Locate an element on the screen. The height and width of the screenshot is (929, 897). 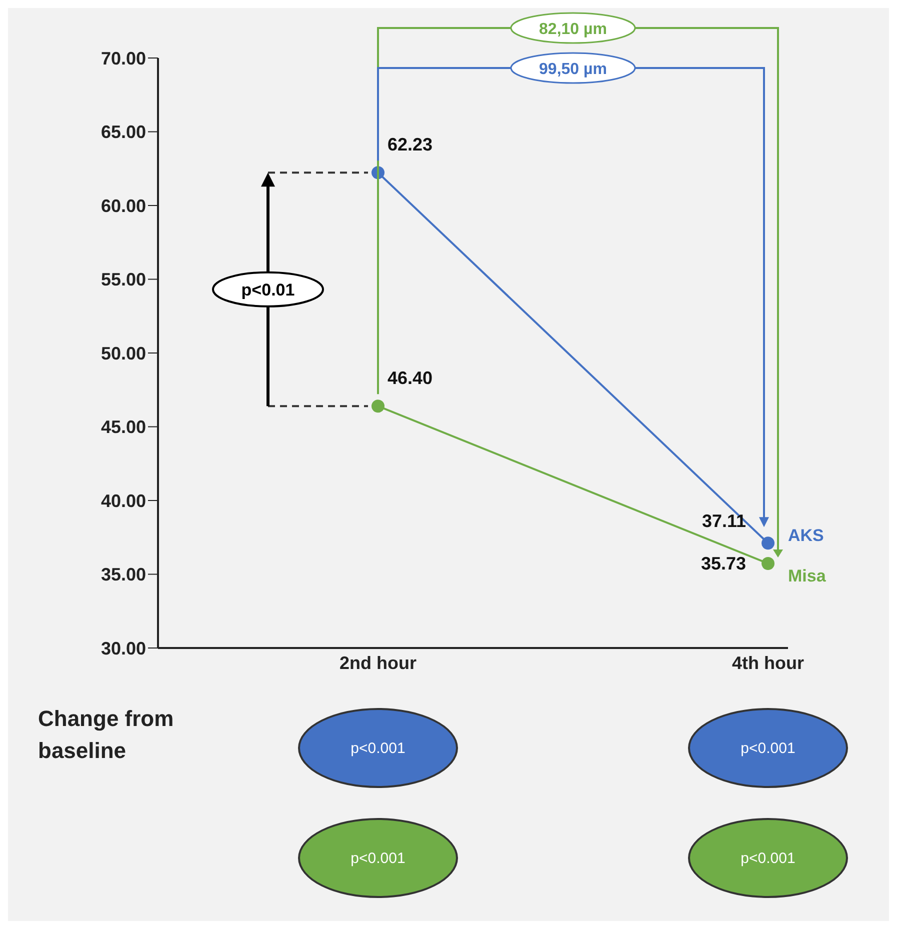
annotation: 99,50 µm is located at coordinates (573, 69).